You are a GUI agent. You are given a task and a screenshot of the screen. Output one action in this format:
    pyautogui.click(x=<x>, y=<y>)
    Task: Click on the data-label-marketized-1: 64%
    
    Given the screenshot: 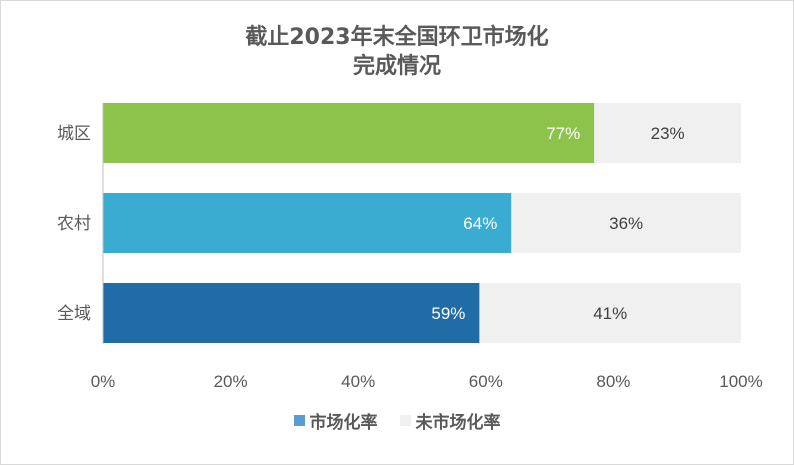 What is the action you would take?
    pyautogui.click(x=480, y=223)
    